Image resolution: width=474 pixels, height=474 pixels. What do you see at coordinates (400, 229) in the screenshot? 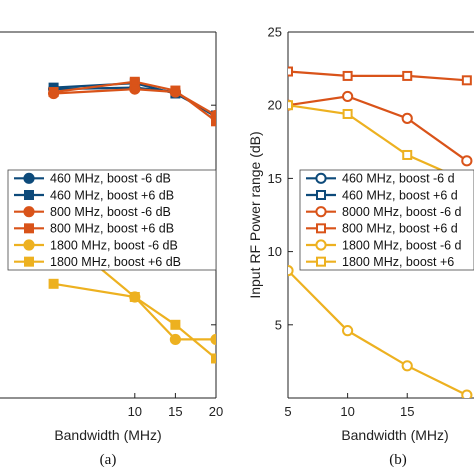
I see `legend-label: 800 MHz, boost +6 d` at bounding box center [400, 229].